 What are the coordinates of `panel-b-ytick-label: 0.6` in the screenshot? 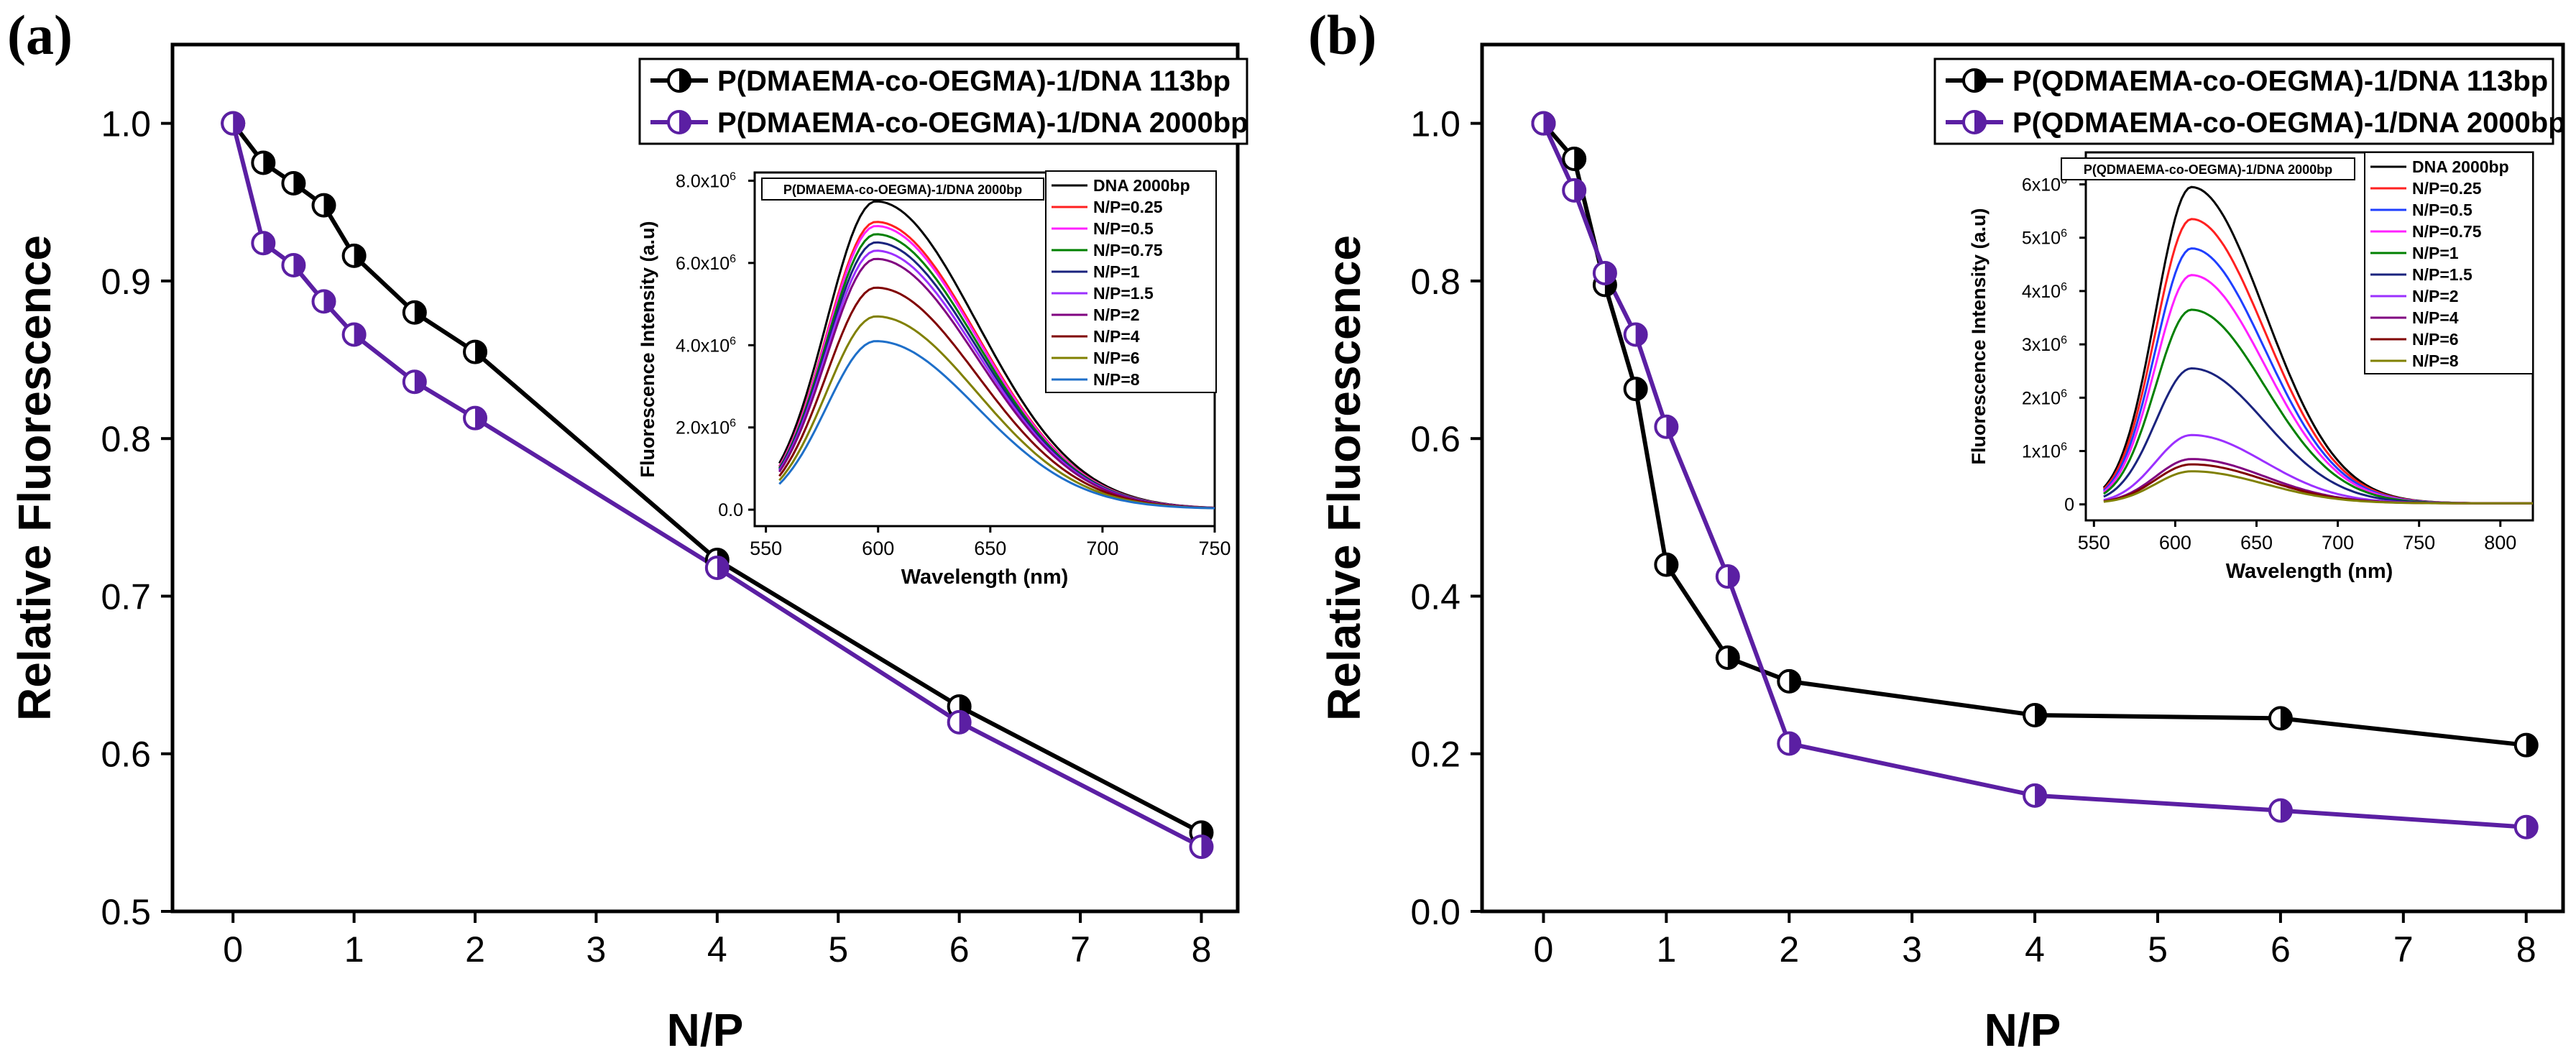 It's located at (1435, 439).